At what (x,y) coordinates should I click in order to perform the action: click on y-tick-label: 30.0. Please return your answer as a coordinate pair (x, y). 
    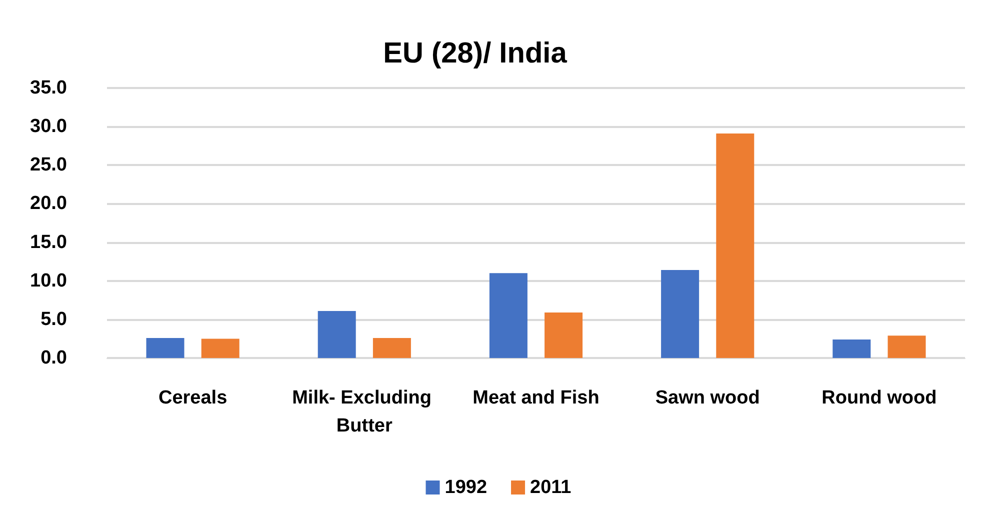
    Looking at the image, I should click on (48, 127).